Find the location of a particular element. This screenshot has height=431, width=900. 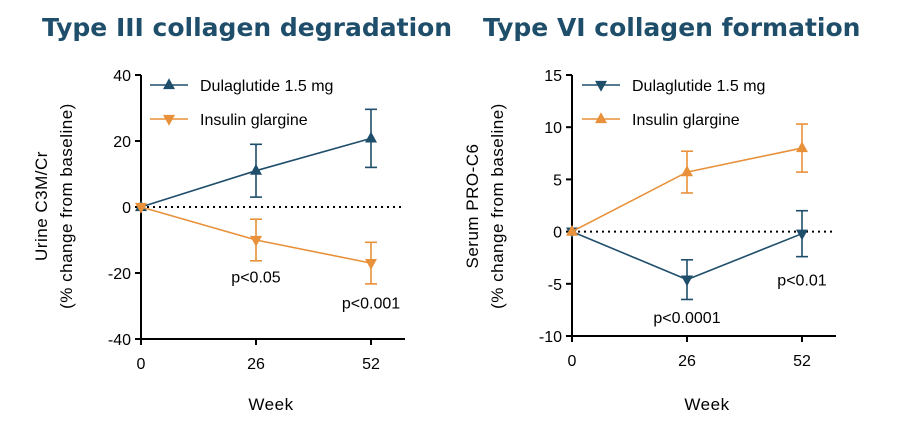

y-tick-label: -40 is located at coordinates (119, 340).